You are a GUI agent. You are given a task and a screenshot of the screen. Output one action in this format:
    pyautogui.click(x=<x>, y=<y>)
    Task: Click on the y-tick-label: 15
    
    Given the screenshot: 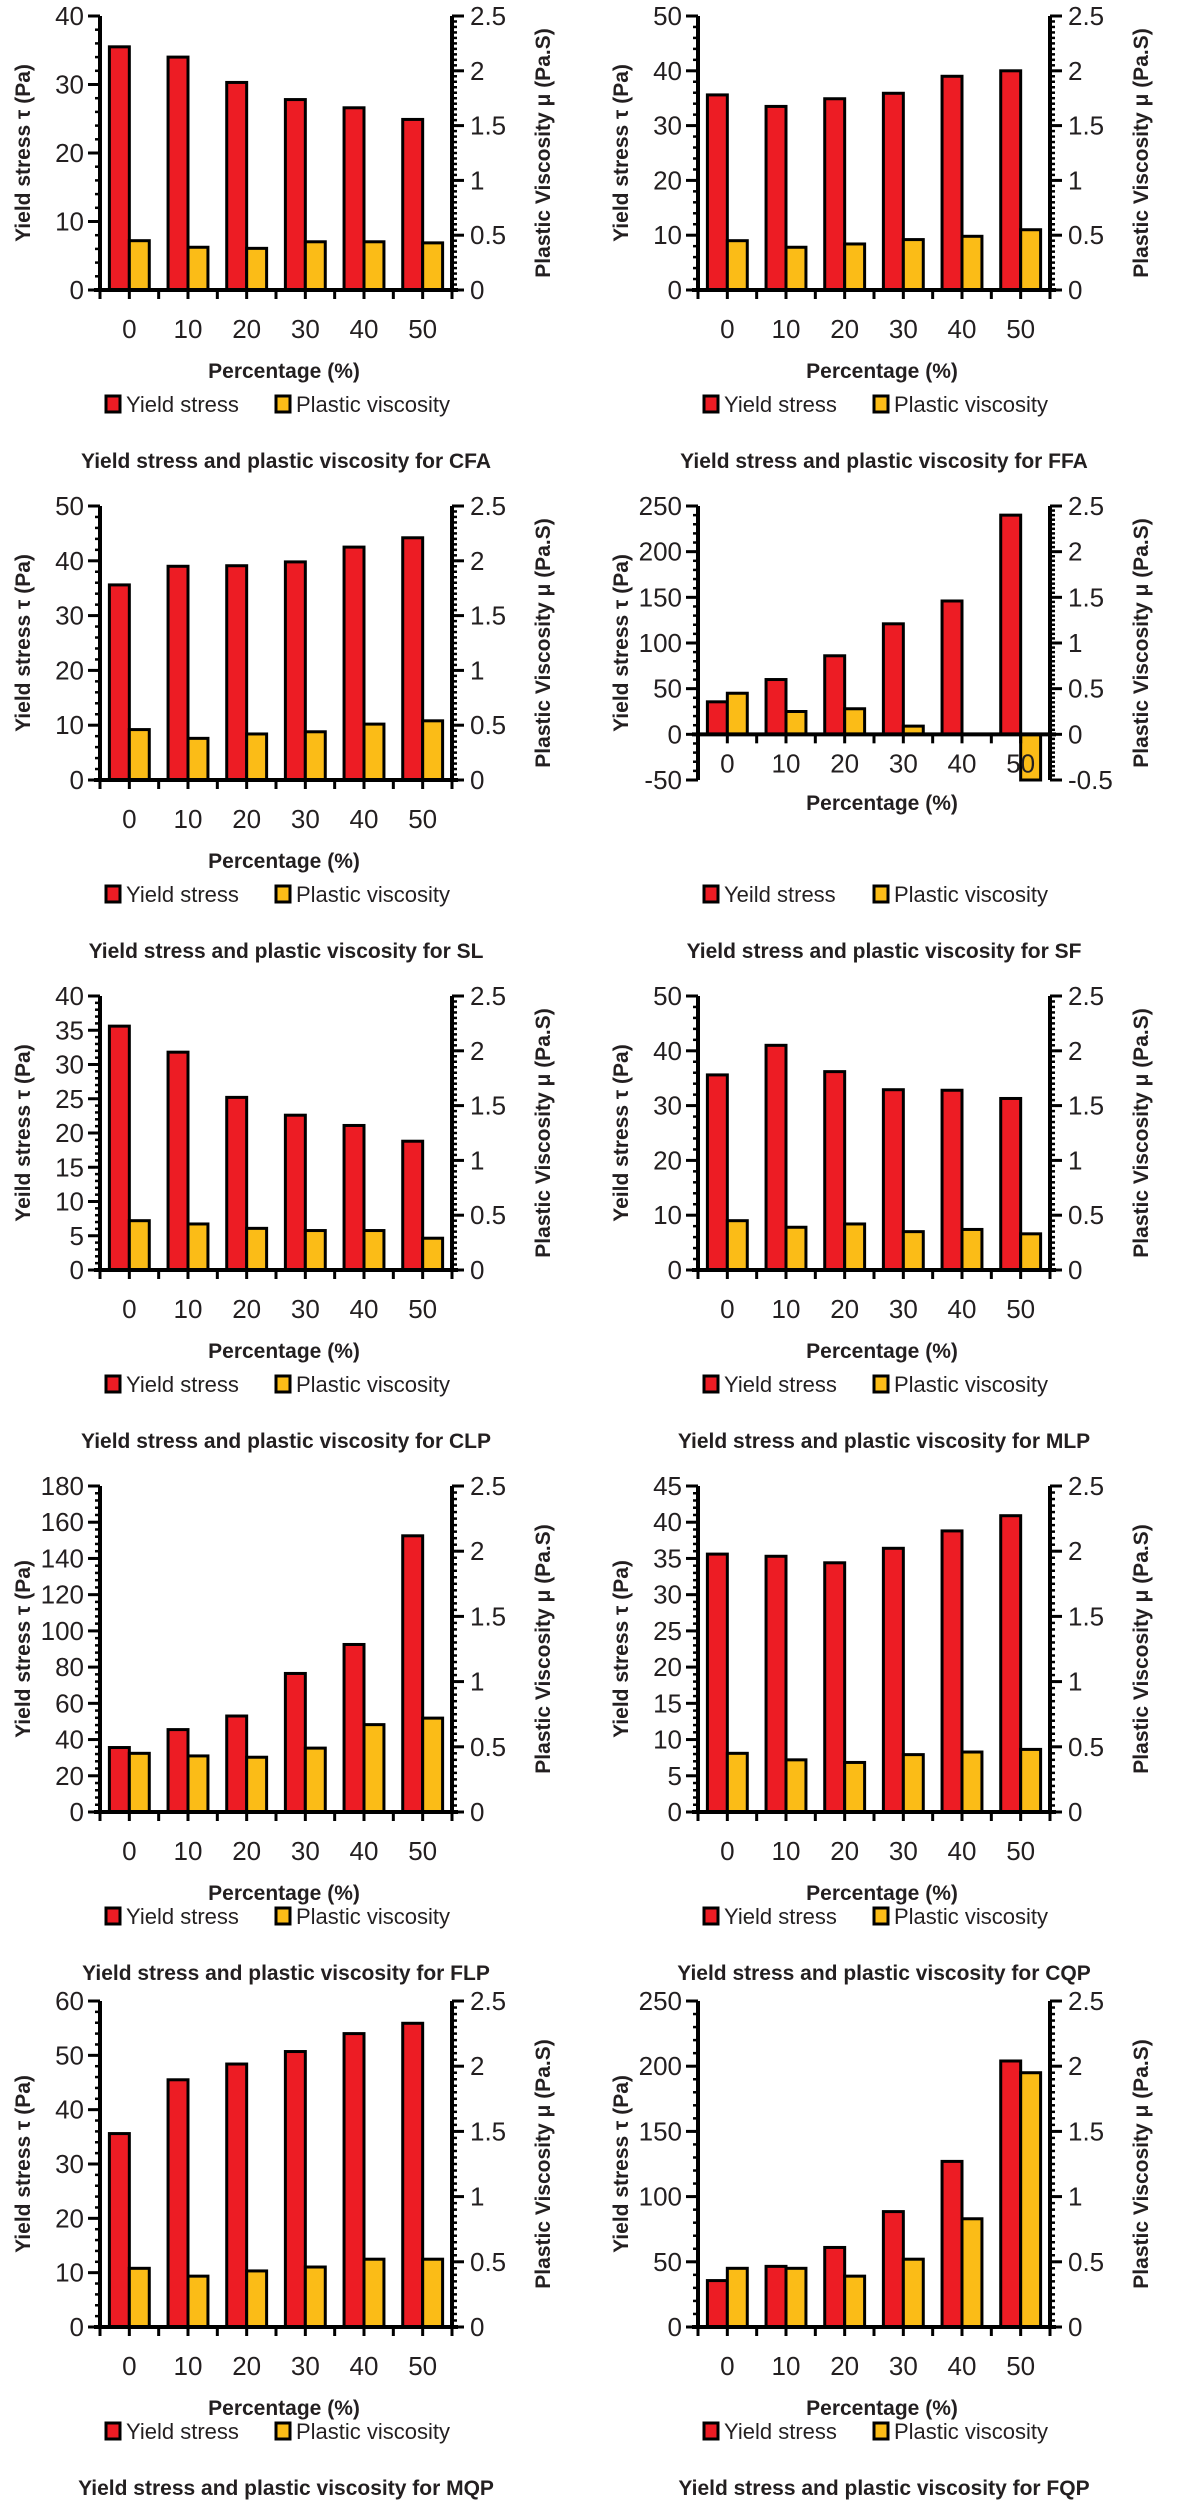 What is the action you would take?
    pyautogui.click(x=69, y=1167)
    